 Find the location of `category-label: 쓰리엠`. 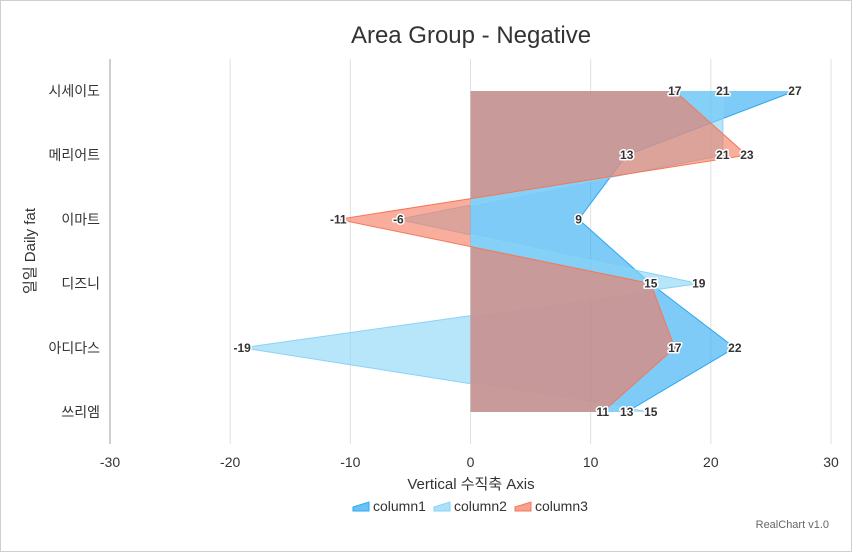

category-label: 쓰리엠 is located at coordinates (80, 412).